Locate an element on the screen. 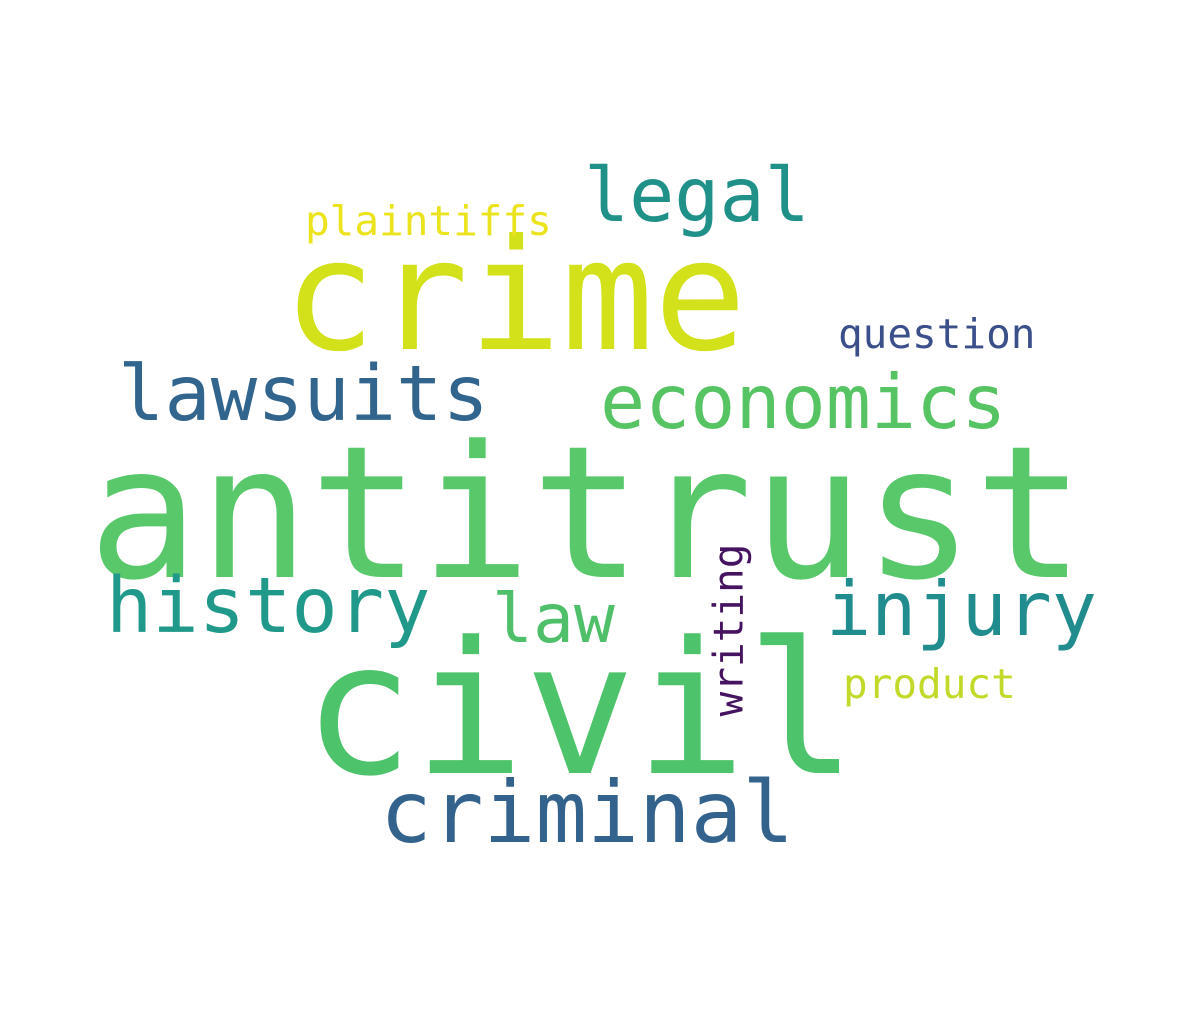  word-plaintiffs: plaintiffs is located at coordinates (428, 221).